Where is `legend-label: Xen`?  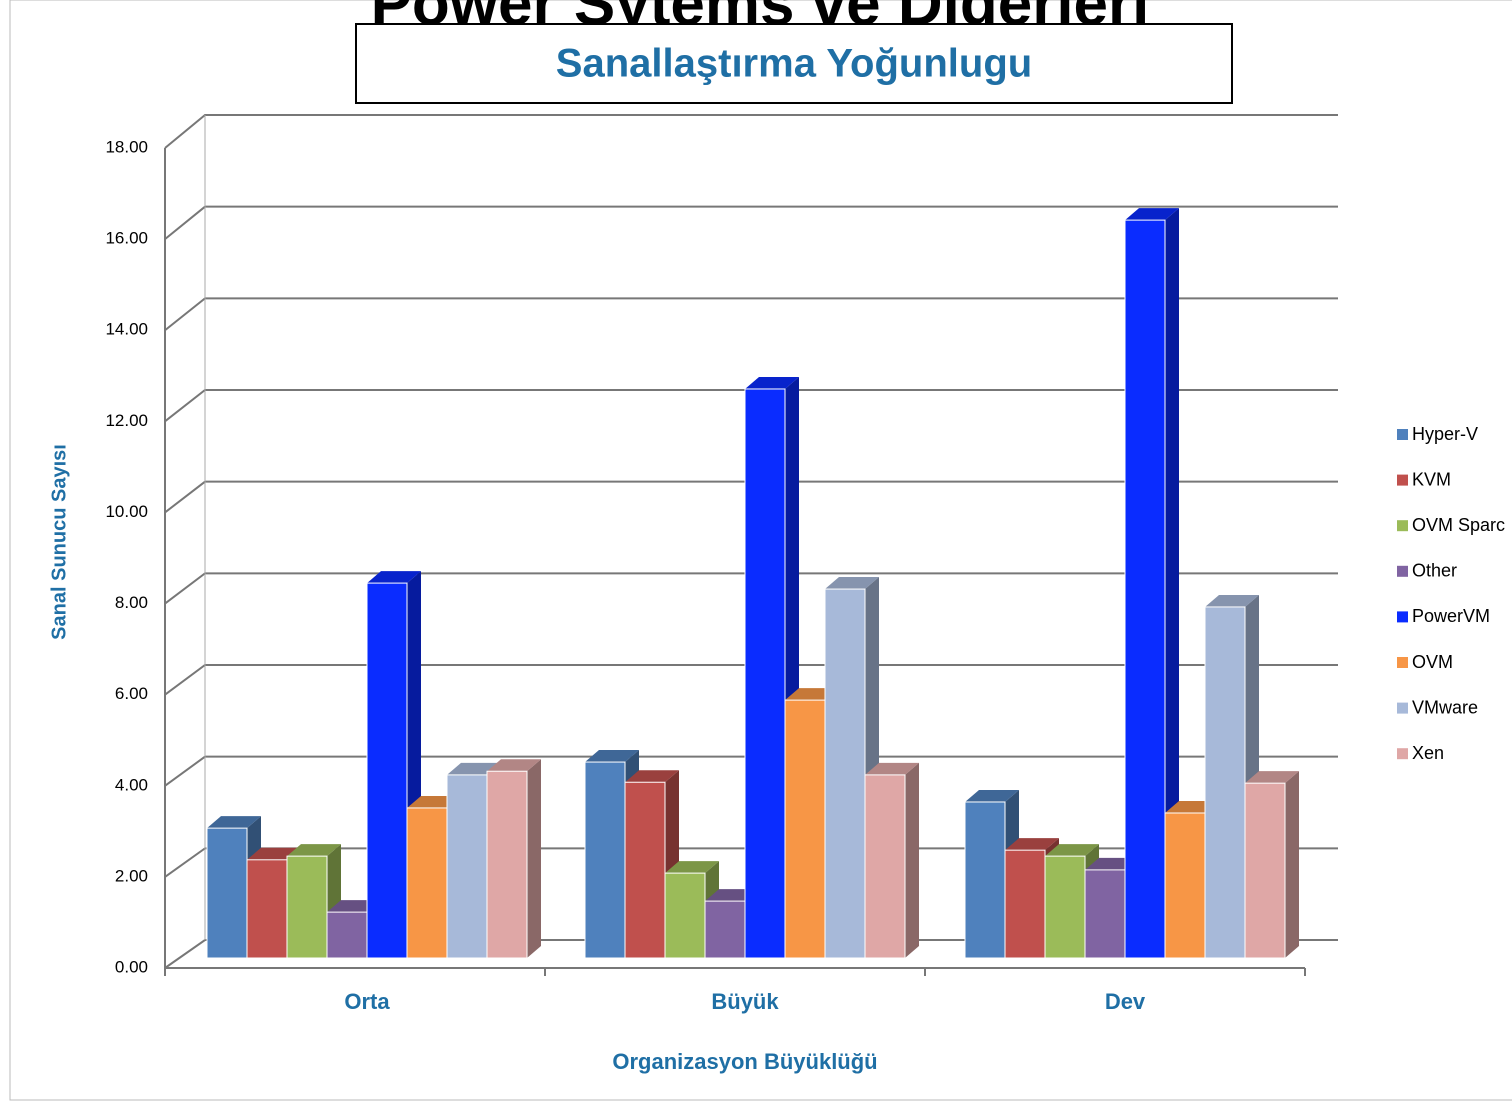
legend-label: Xen is located at coordinates (1428, 753).